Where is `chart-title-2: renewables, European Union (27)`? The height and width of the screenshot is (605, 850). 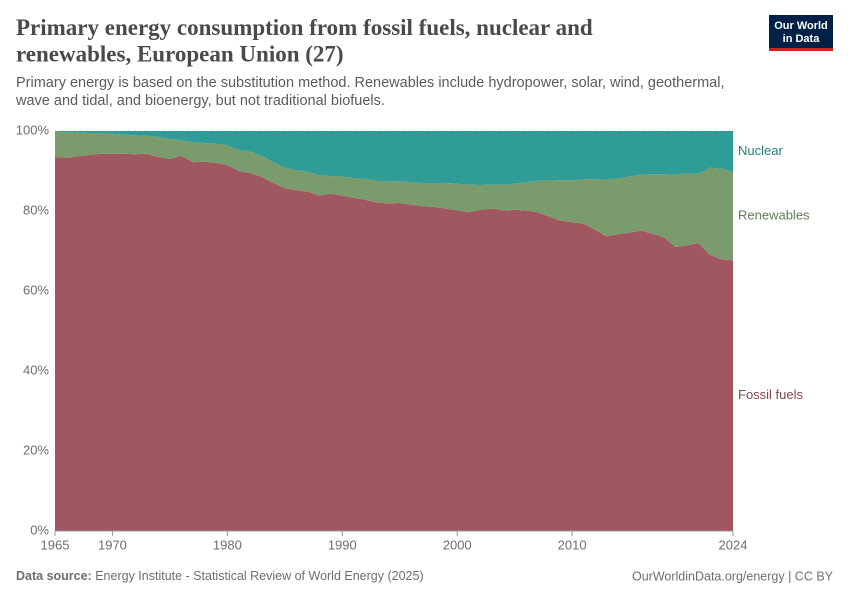 chart-title-2: renewables, European Union (27) is located at coordinates (180, 53).